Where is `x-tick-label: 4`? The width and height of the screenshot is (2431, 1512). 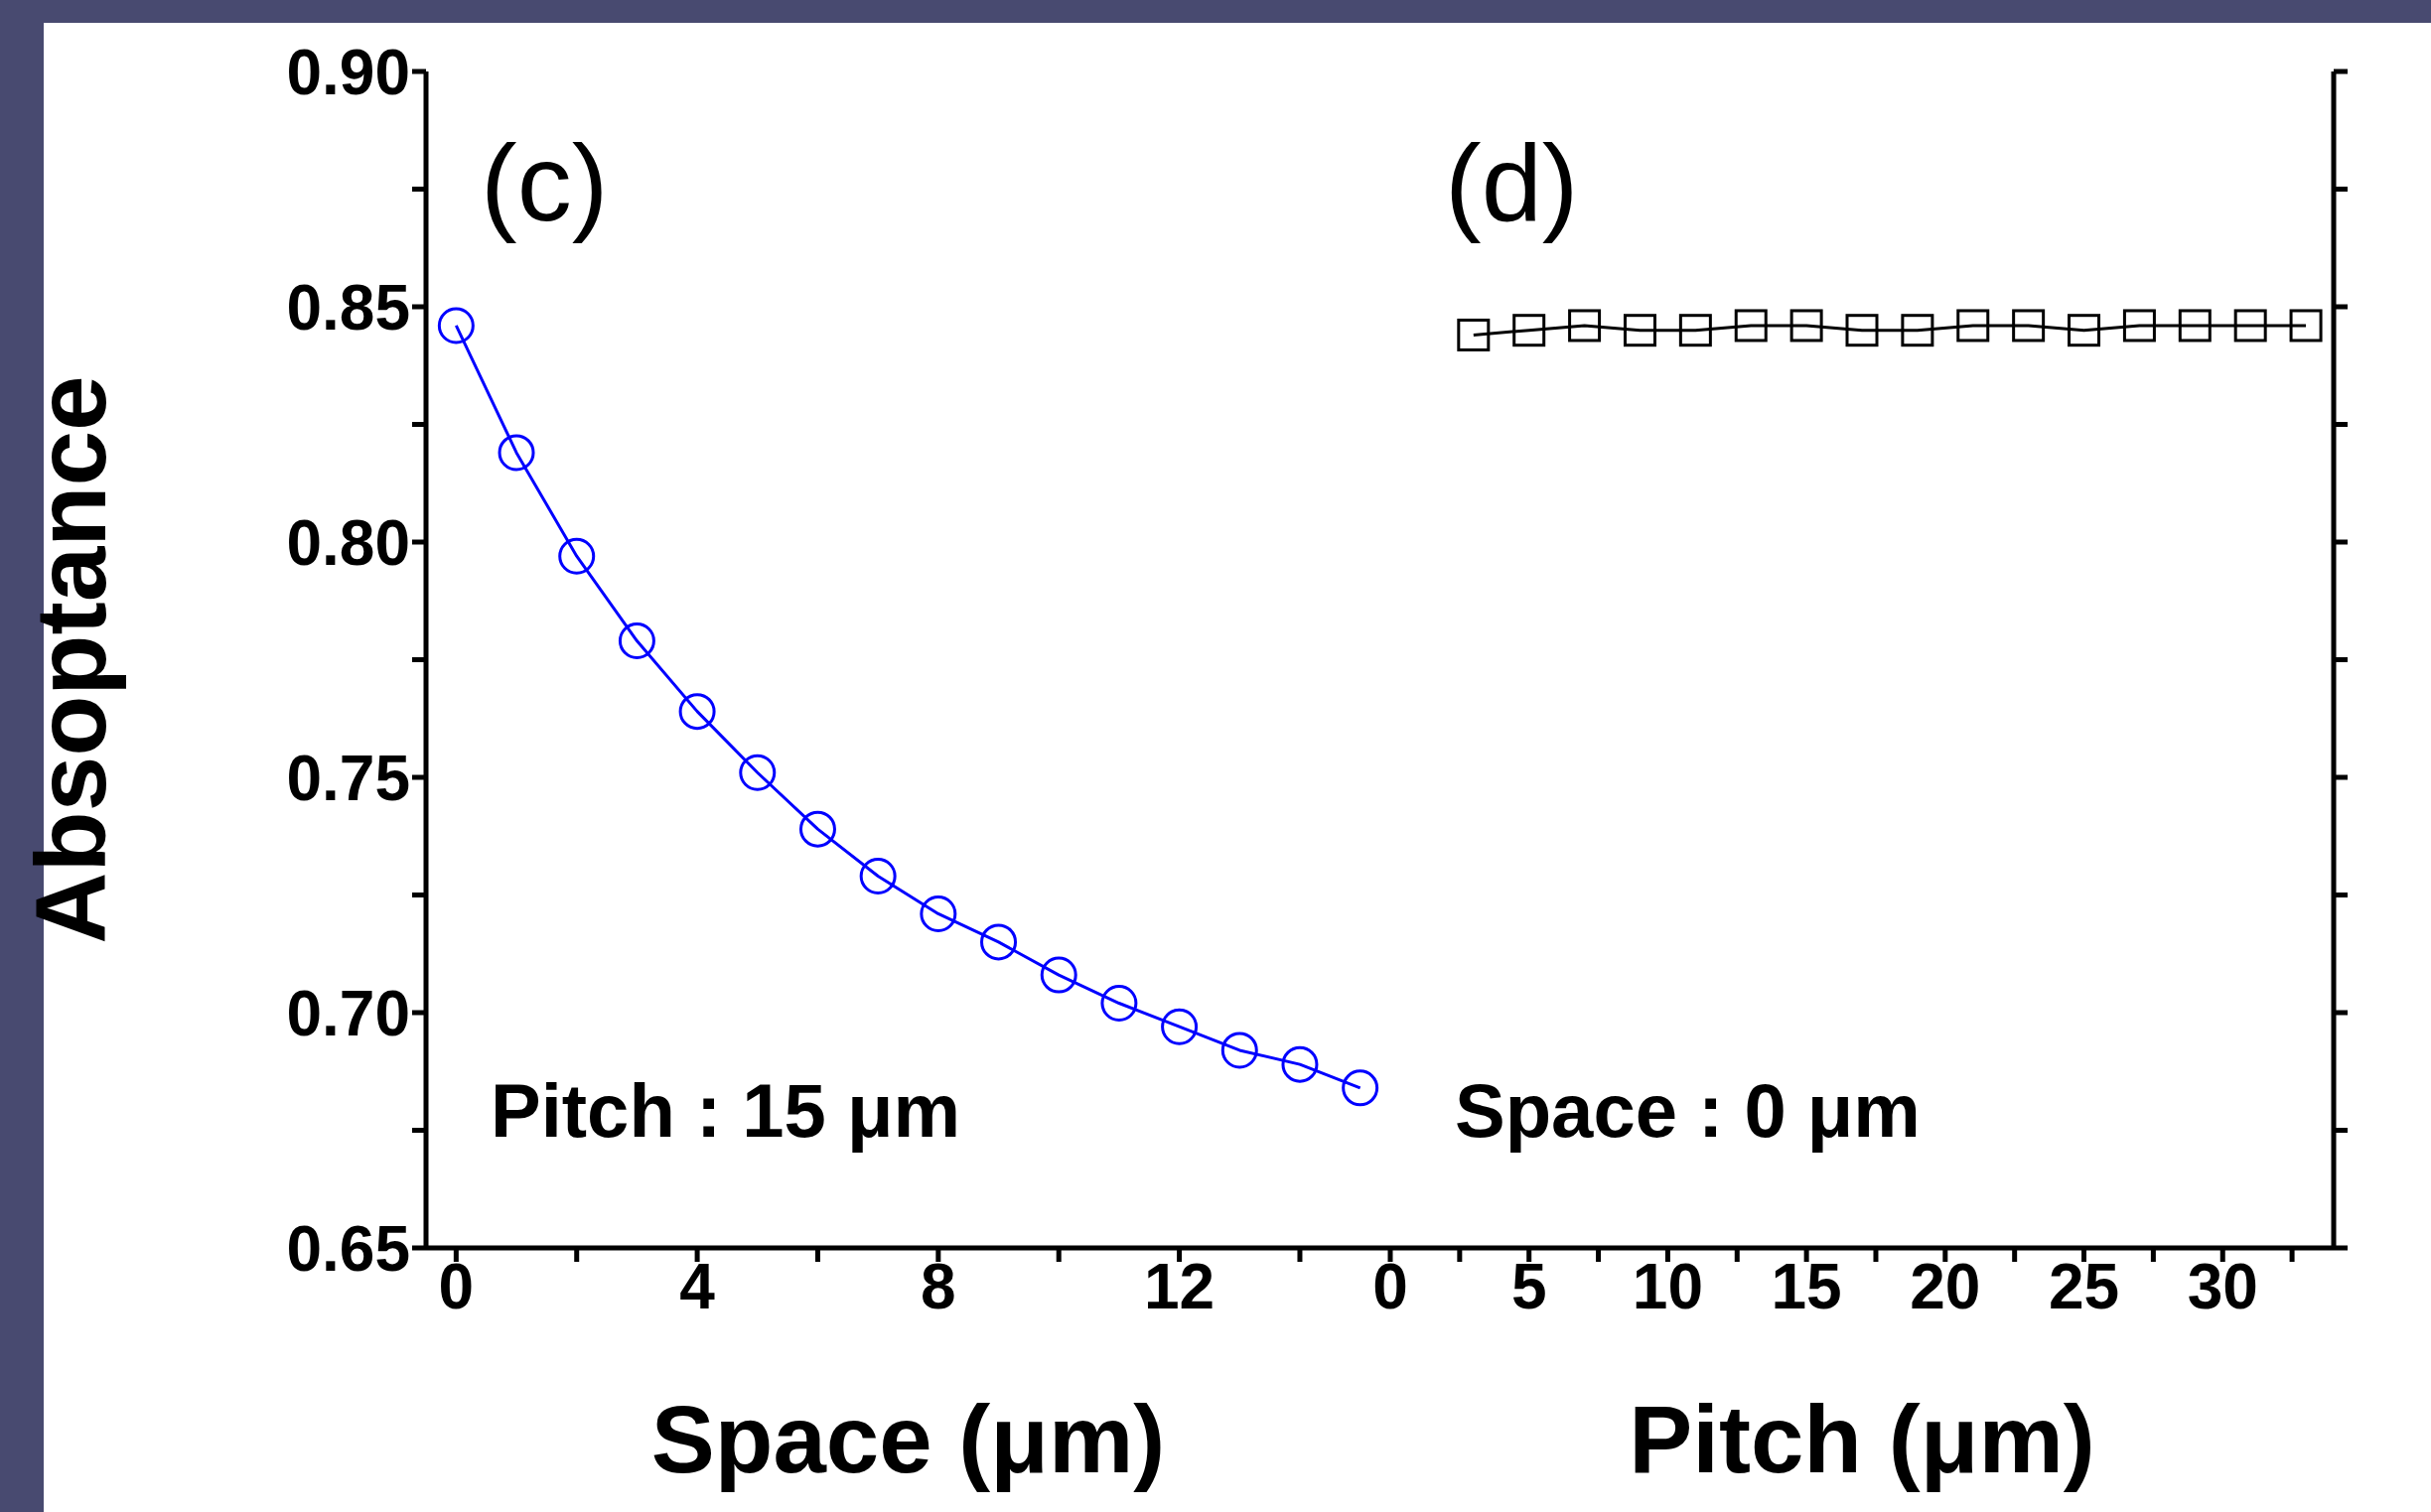
x-tick-label: 4 is located at coordinates (697, 1287).